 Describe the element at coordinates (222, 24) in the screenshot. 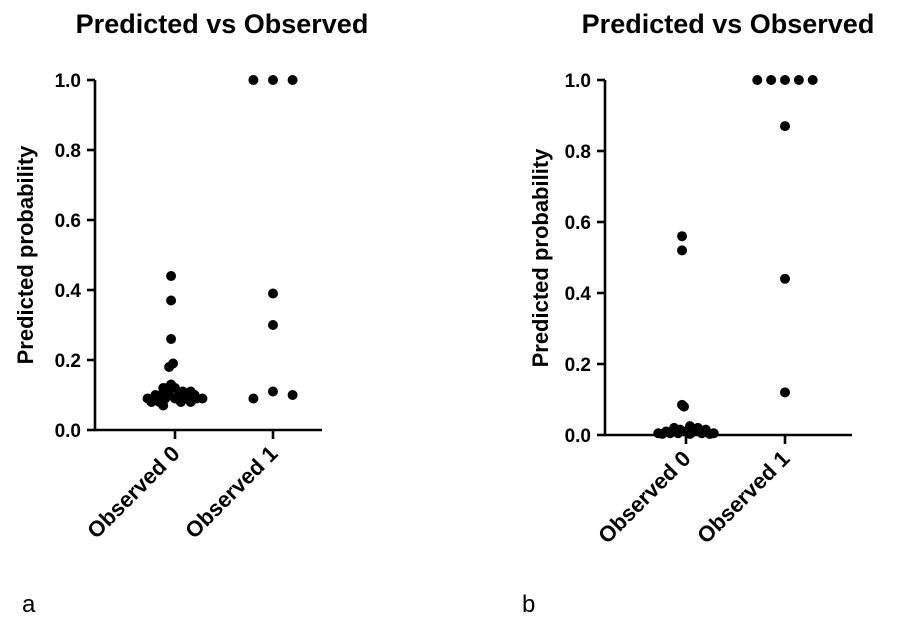

I see `panel-a-chart-title: Predicted vs Observed` at that location.